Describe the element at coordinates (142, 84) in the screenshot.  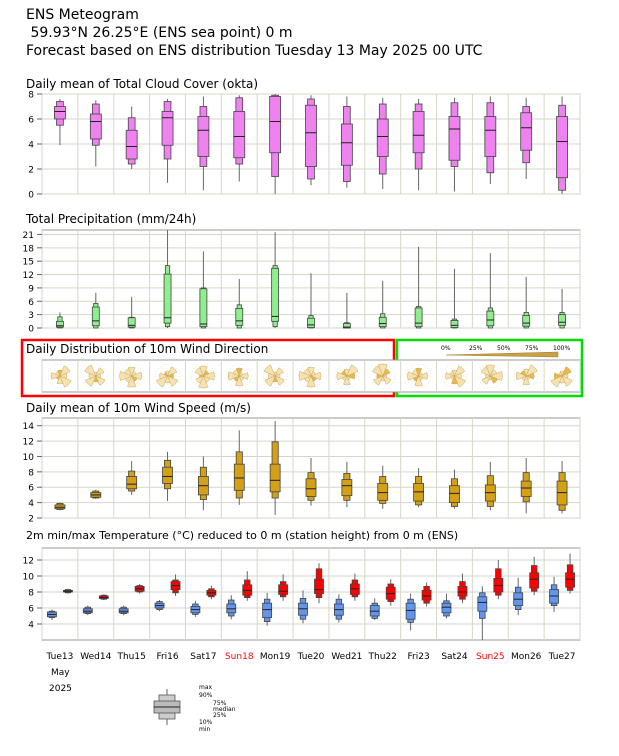
I see `cloud-panel-title: Daily mean of Total Cloud Cover (okta)` at that location.